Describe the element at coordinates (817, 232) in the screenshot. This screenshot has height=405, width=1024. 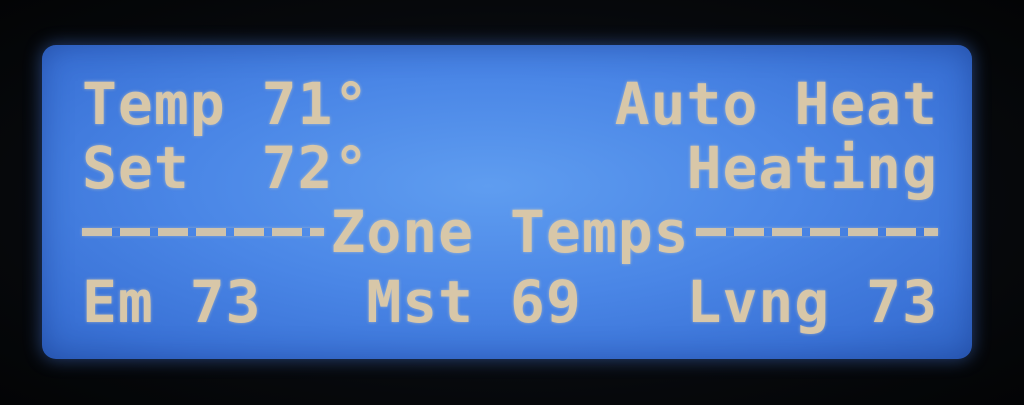
I see `divider-line-right` at that location.